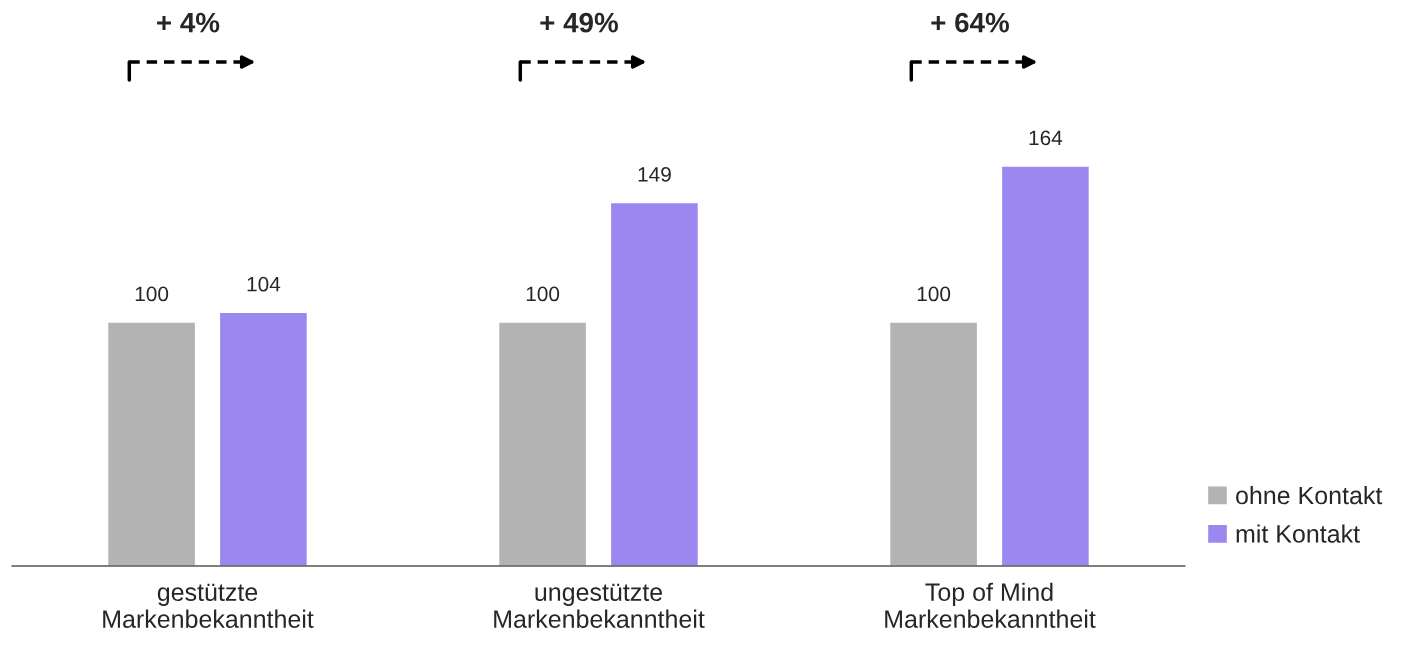 Image resolution: width=1412 pixels, height=658 pixels. Describe the element at coordinates (1309, 495) in the screenshot. I see `legend-label: ohne Kontakt` at that location.